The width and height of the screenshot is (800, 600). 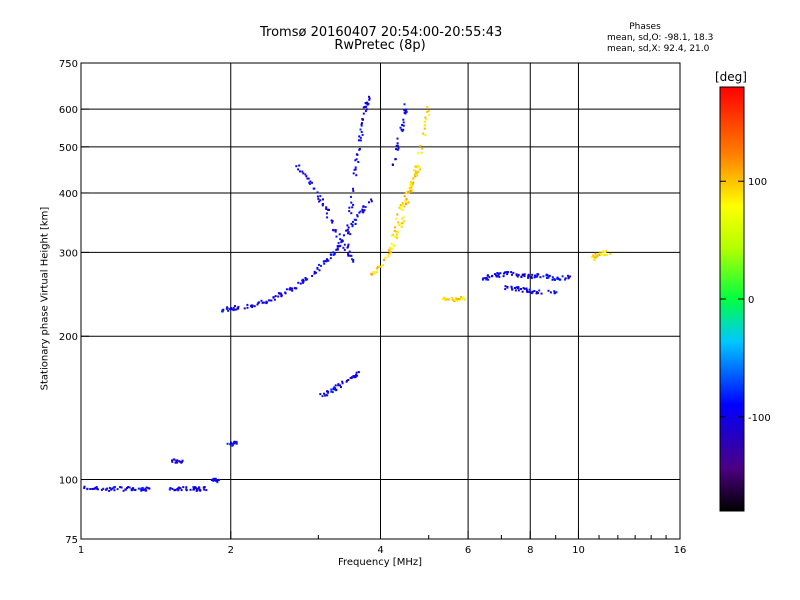 What do you see at coordinates (380, 45) in the screenshot?
I see `chart-subtitle: RwPretec (8p)` at bounding box center [380, 45].